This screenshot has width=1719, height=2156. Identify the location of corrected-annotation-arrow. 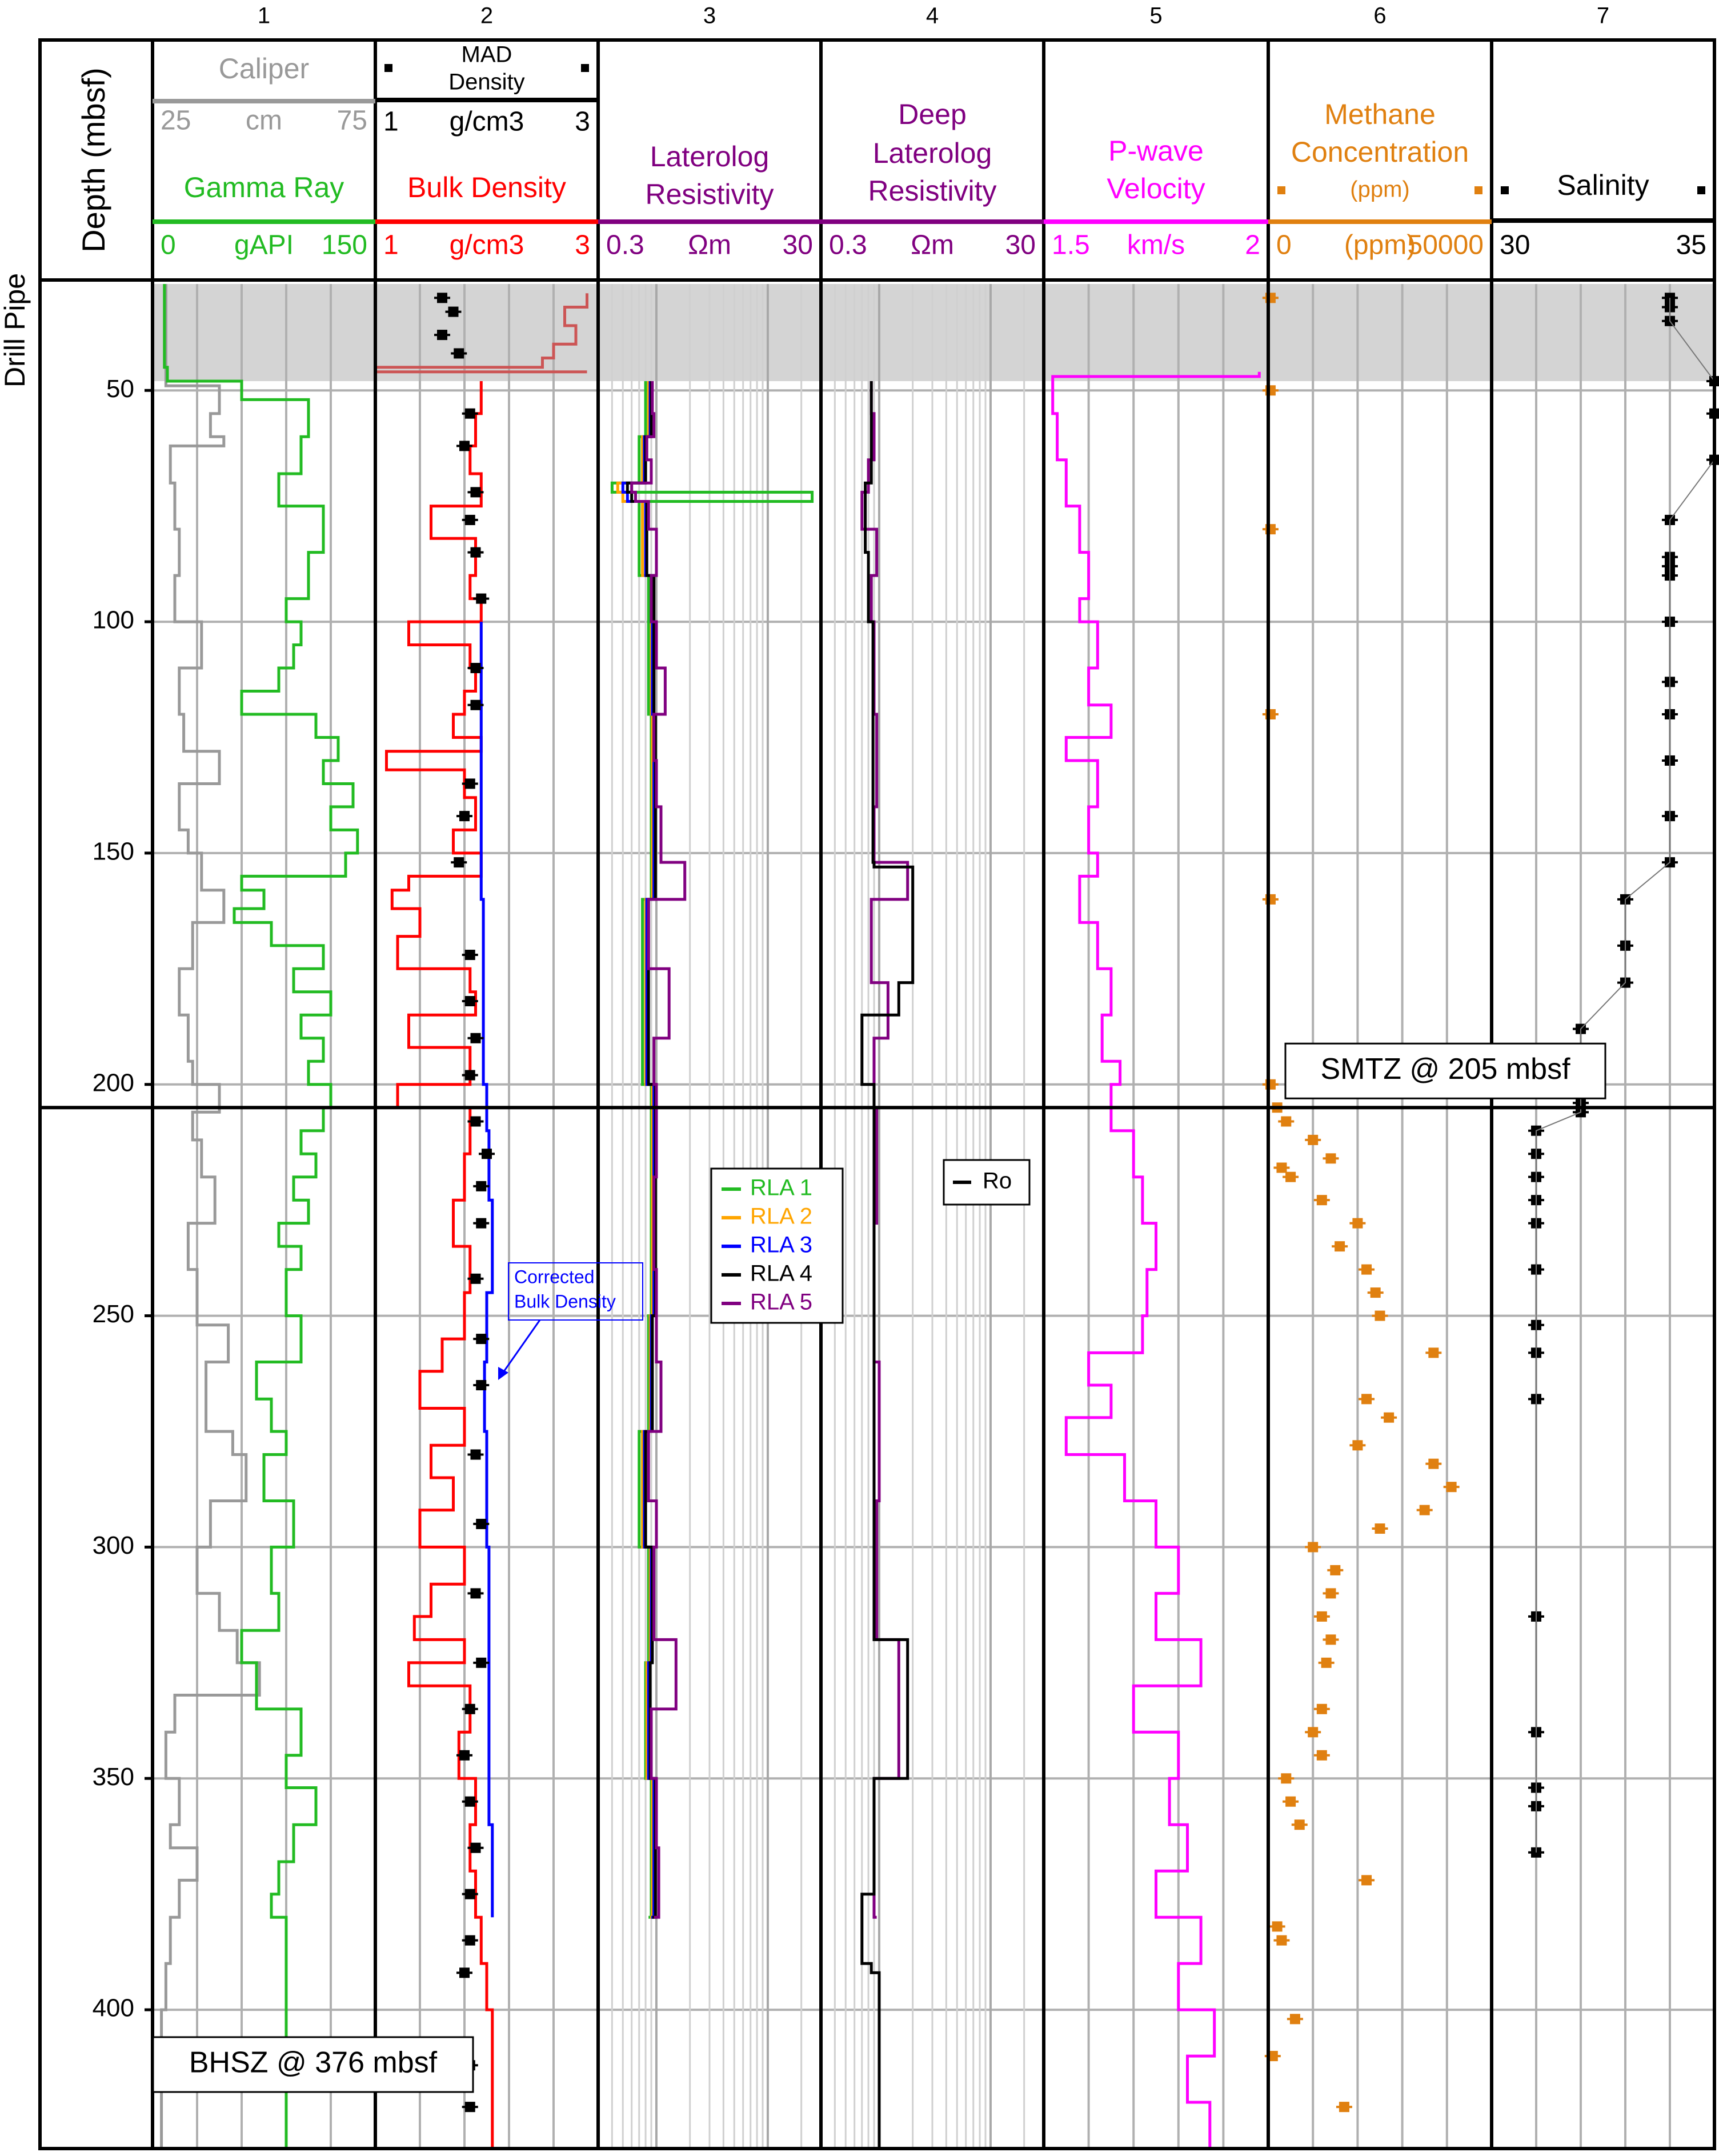
(520, 1348).